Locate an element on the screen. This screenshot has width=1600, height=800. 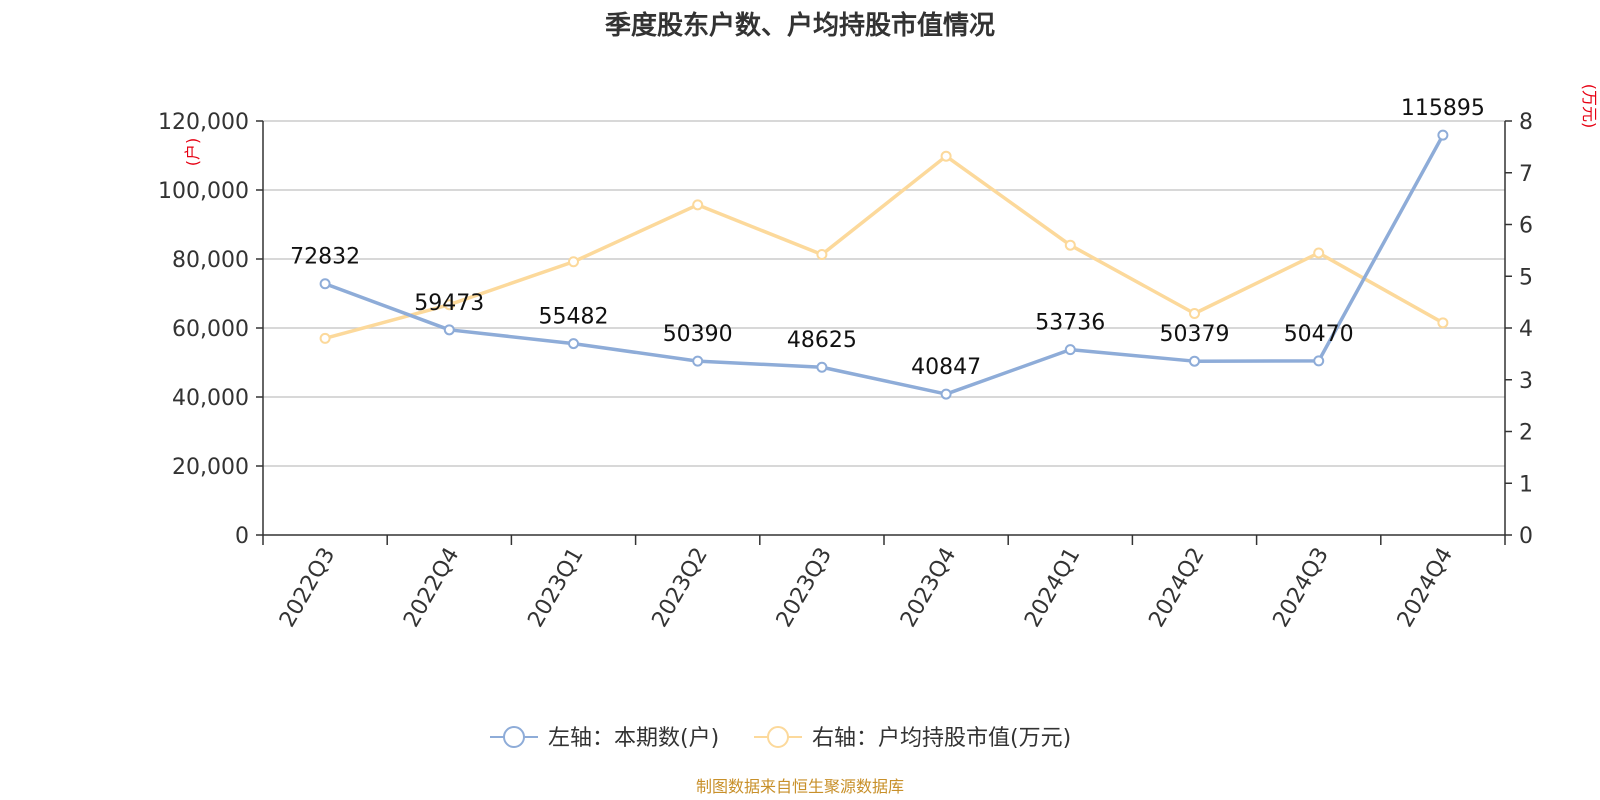
right-tick-label: 0 is located at coordinates (1526, 536).